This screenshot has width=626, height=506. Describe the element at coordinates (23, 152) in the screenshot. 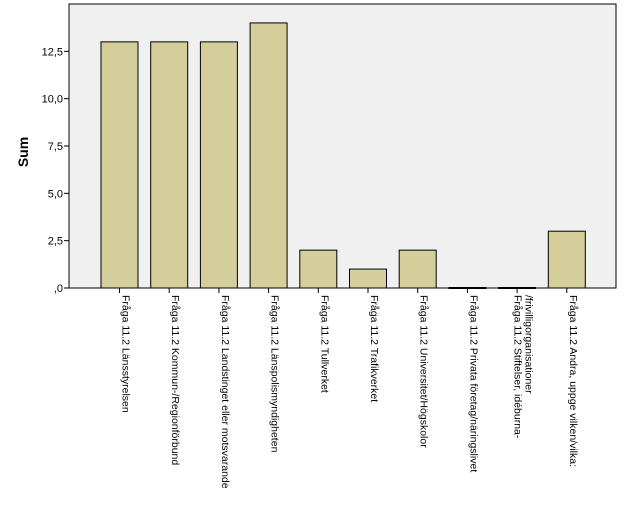

I see `y-axis-label: Sum` at that location.